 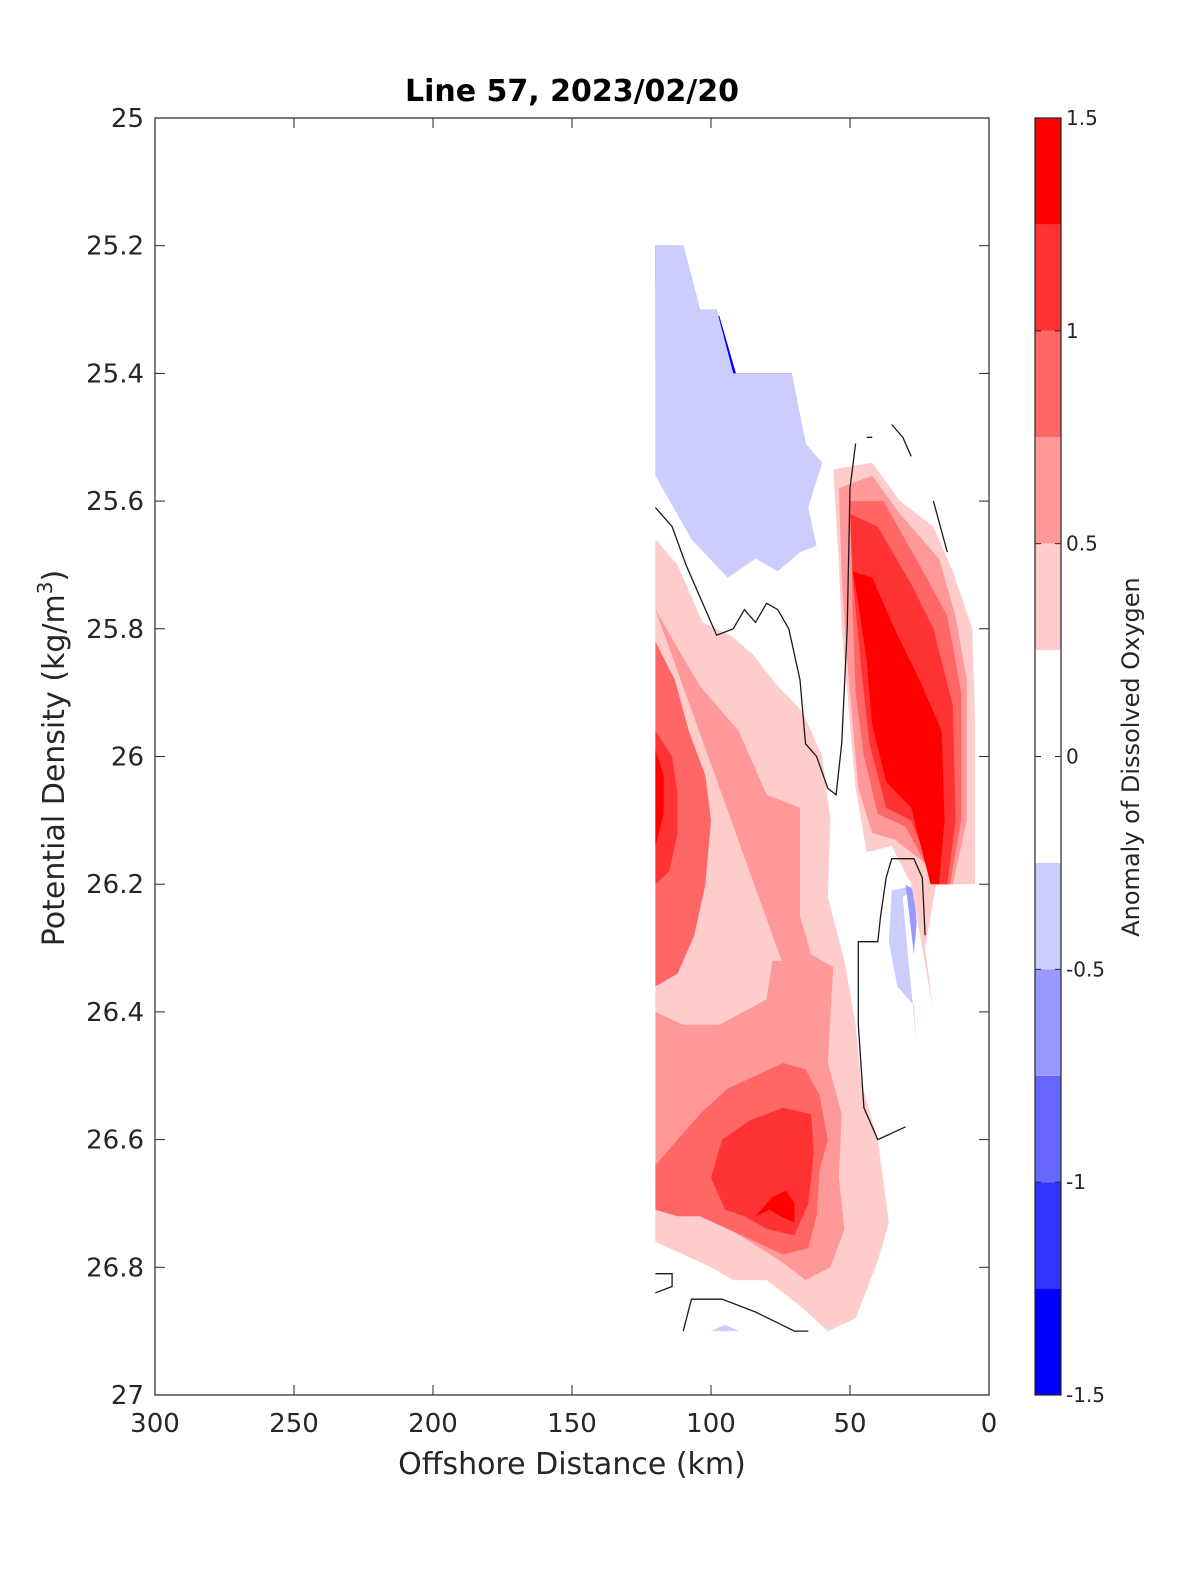 What do you see at coordinates (115, 1013) in the screenshot?
I see `y-tick-label: 26.4` at bounding box center [115, 1013].